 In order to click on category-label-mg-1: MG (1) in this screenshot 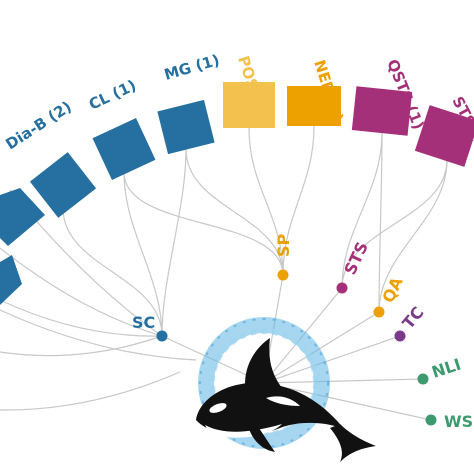, I will do `click(191, 67)`.